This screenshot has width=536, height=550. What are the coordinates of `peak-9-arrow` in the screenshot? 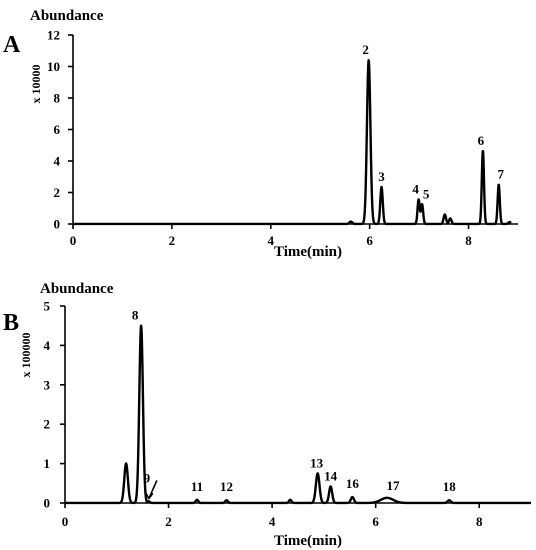 It's located at (153, 489).